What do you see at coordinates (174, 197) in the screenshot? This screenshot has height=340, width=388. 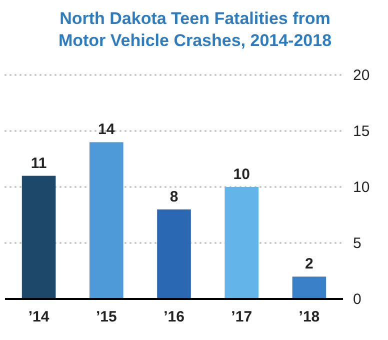 I see `data-label: 8` at bounding box center [174, 197].